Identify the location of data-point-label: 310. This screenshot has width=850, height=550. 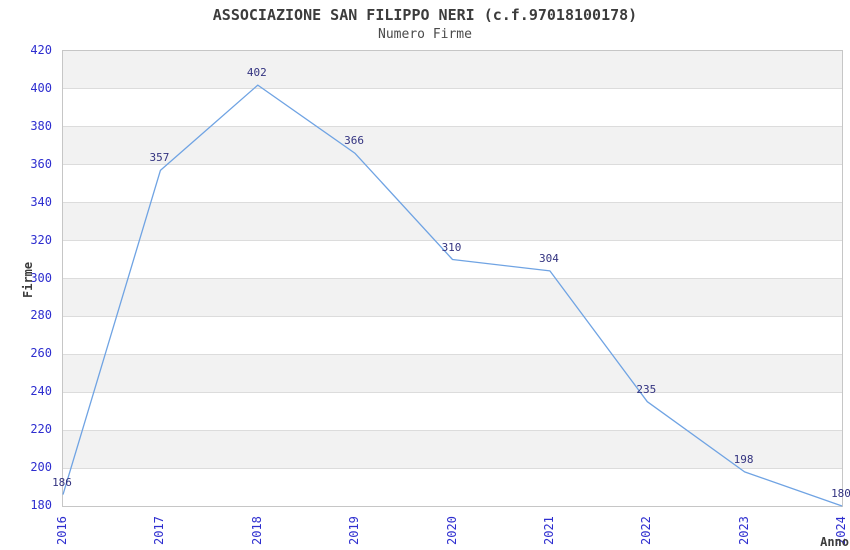
(451, 247).